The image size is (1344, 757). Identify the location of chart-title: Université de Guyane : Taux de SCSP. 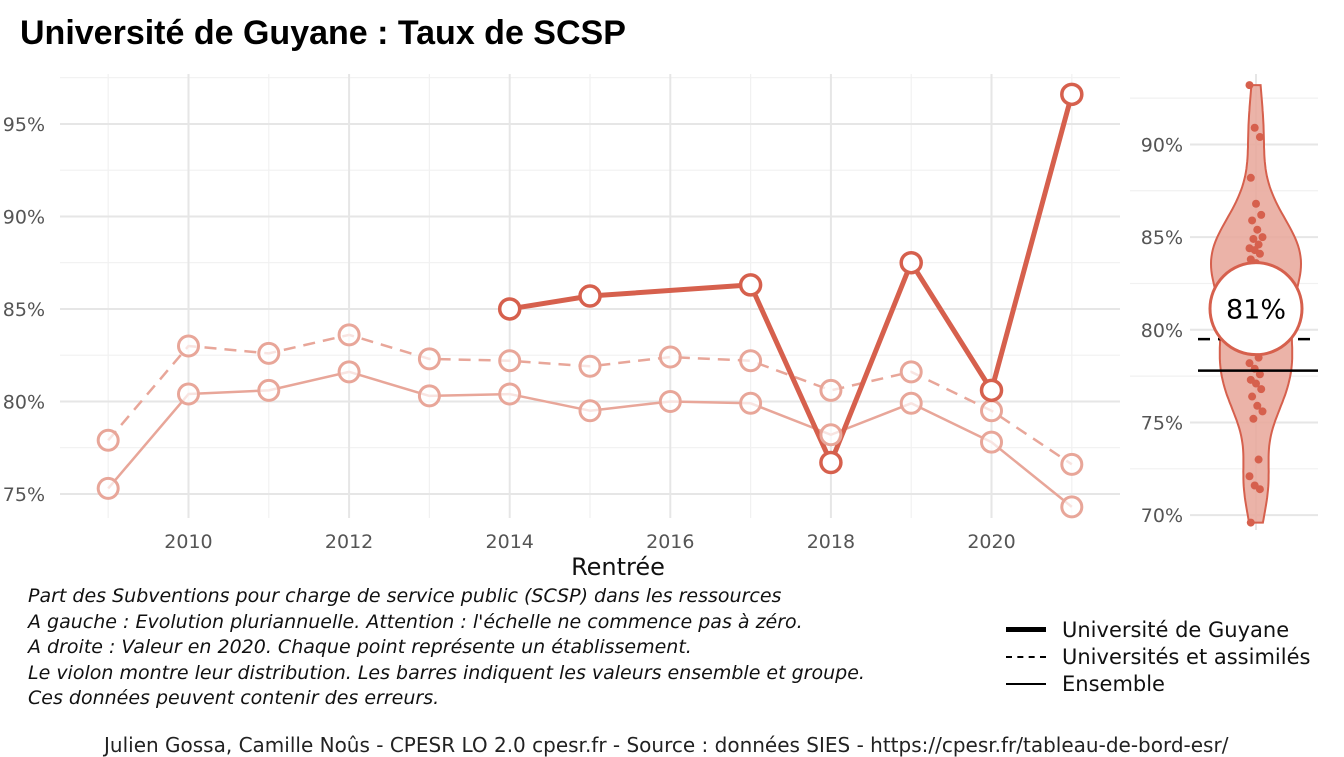
(323, 33).